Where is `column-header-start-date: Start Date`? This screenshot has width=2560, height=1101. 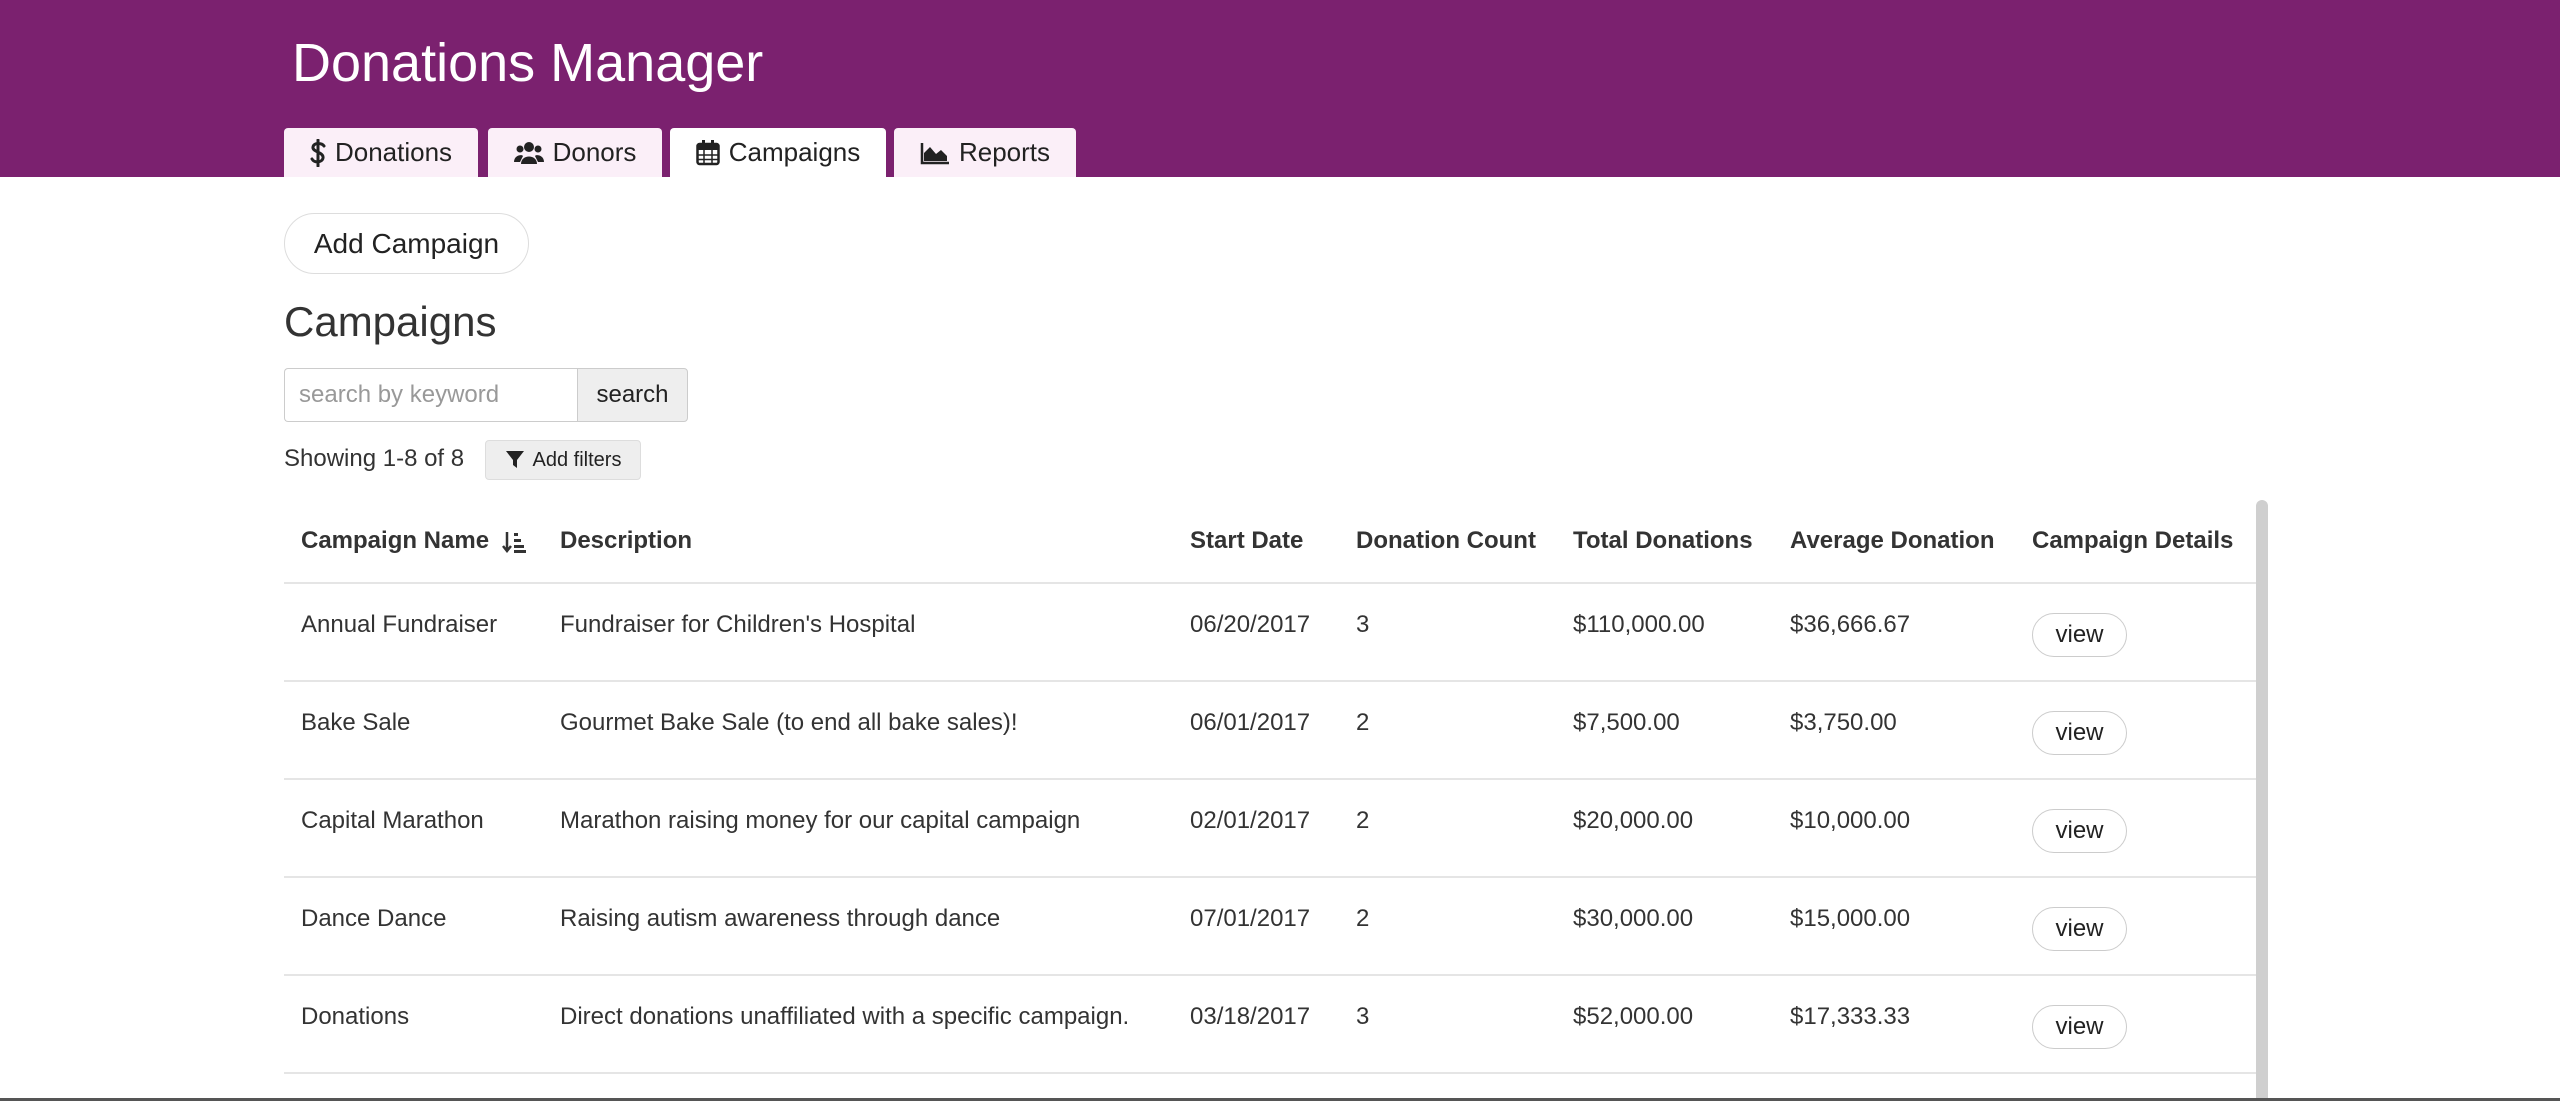
column-header-start-date: Start Date is located at coordinates (1247, 540).